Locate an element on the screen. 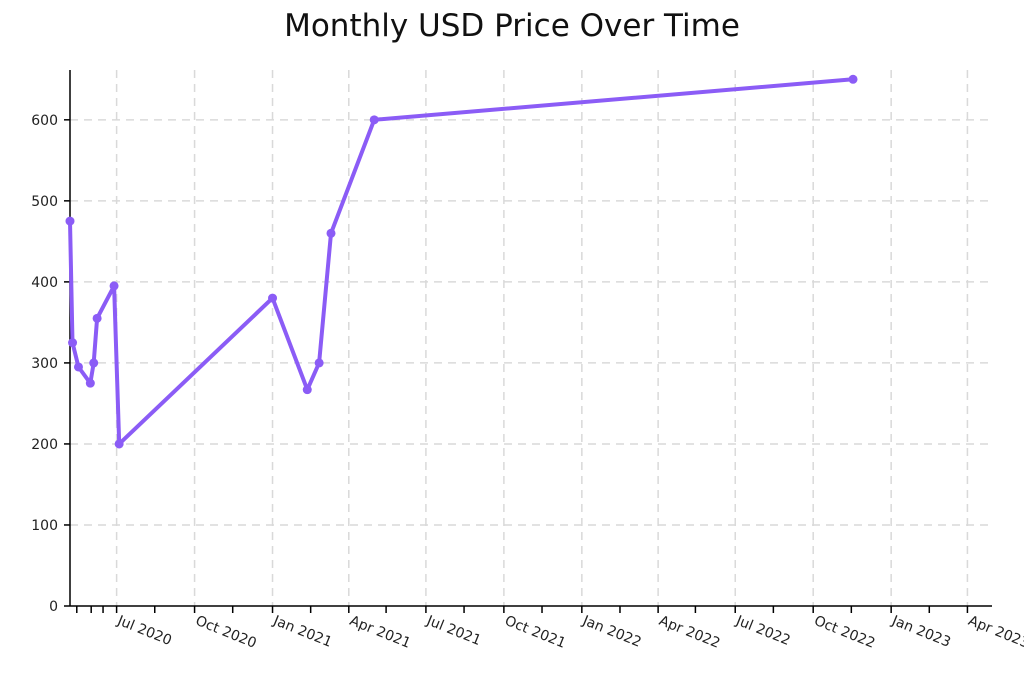 The width and height of the screenshot is (1024, 683). x-tick-label: Oct 2021 is located at coordinates (535, 632).